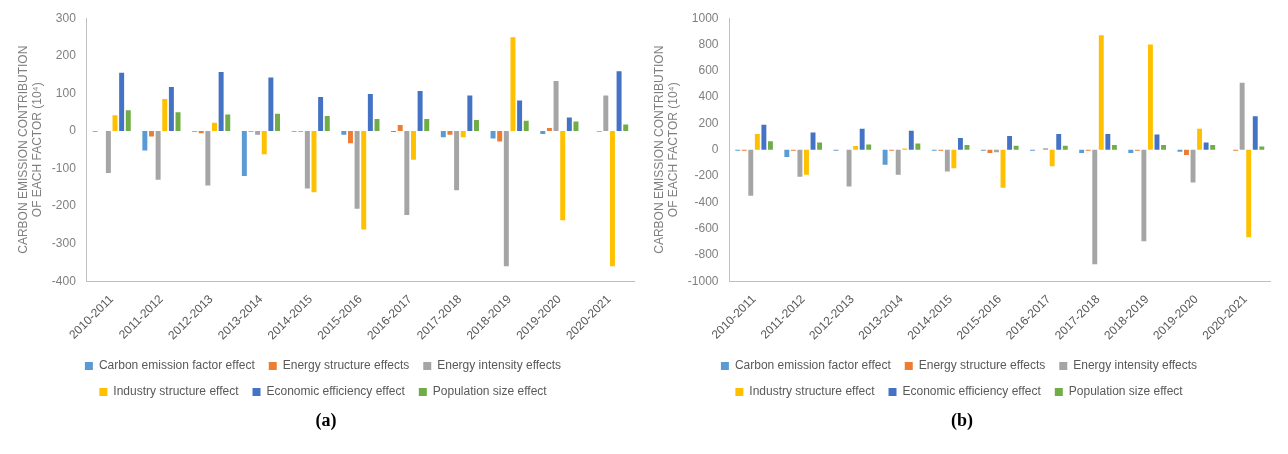  I want to click on y-tick-label: -300, so click(64, 242).